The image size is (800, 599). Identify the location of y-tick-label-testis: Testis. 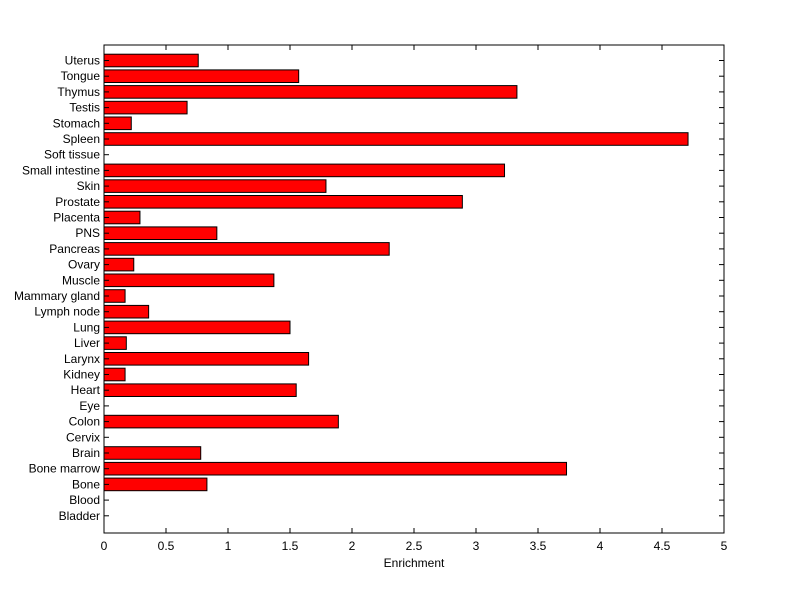
(84, 108).